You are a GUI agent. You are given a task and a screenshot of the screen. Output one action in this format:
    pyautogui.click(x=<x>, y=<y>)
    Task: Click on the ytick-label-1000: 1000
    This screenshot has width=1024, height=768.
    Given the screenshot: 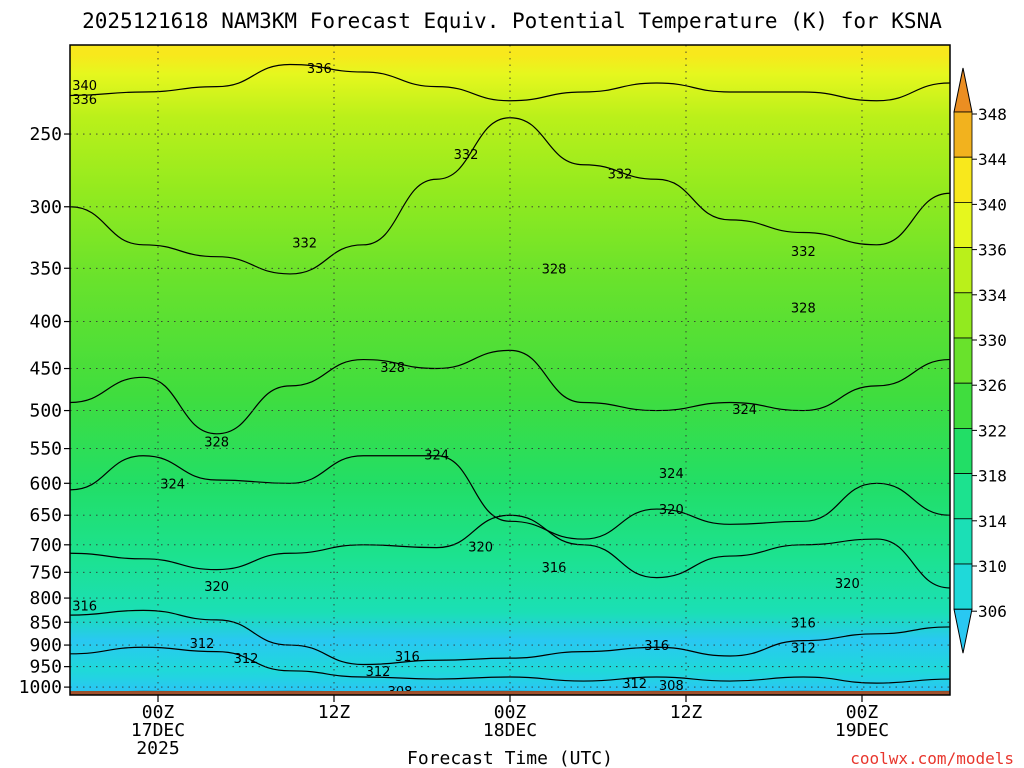 What is the action you would take?
    pyautogui.click(x=40, y=687)
    